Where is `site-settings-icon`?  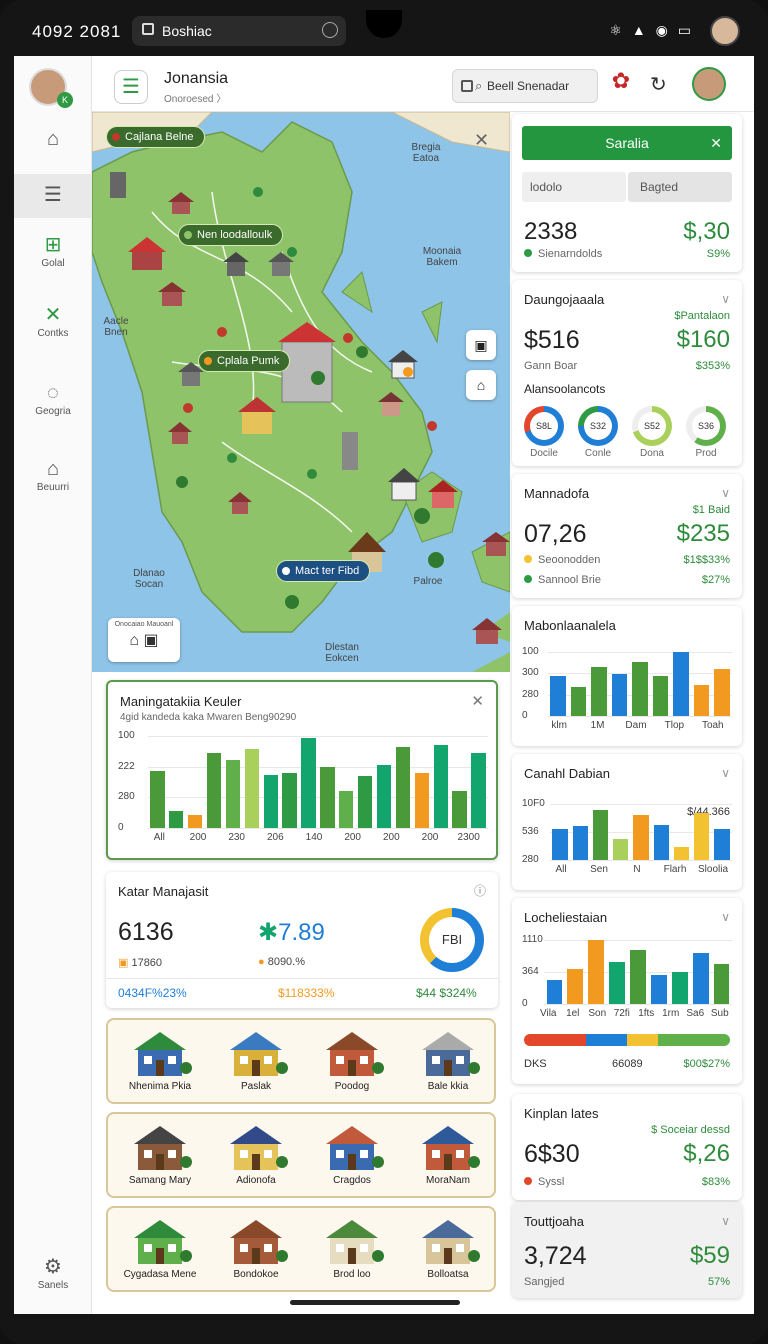 site-settings-icon is located at coordinates (330, 30).